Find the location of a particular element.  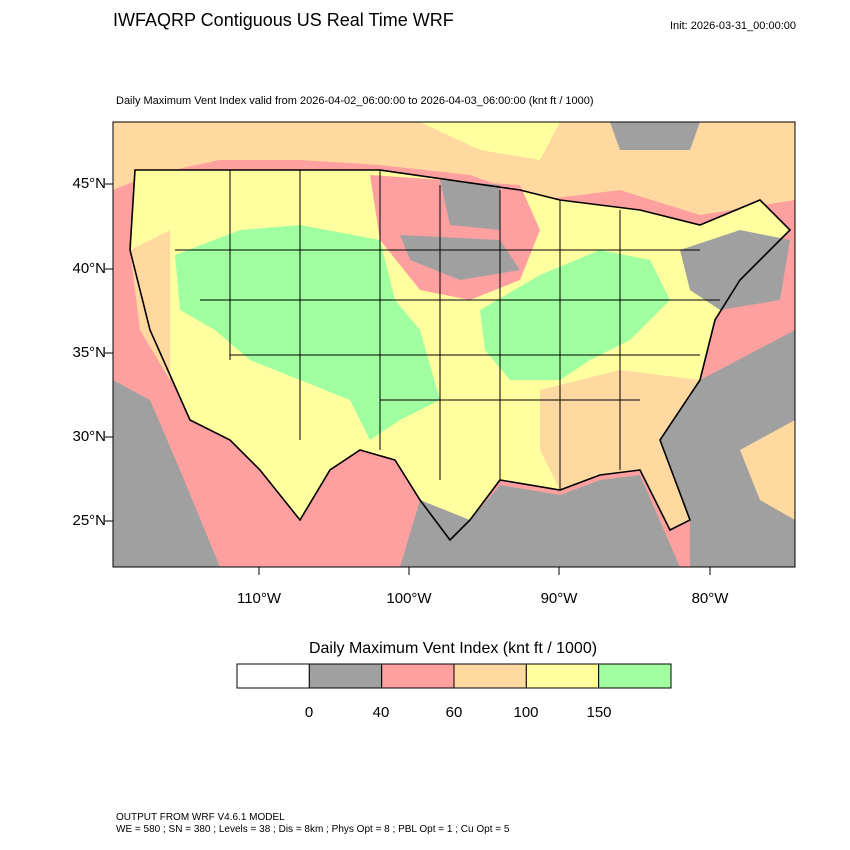

lat-label: 30°N is located at coordinates (89, 436).